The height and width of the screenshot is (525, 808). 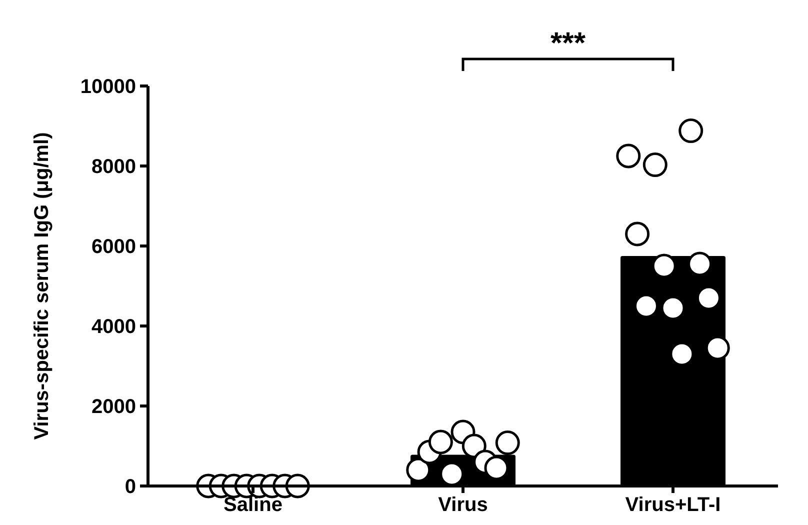 What do you see at coordinates (108, 87) in the screenshot?
I see `y-tick-label: 10000` at bounding box center [108, 87].